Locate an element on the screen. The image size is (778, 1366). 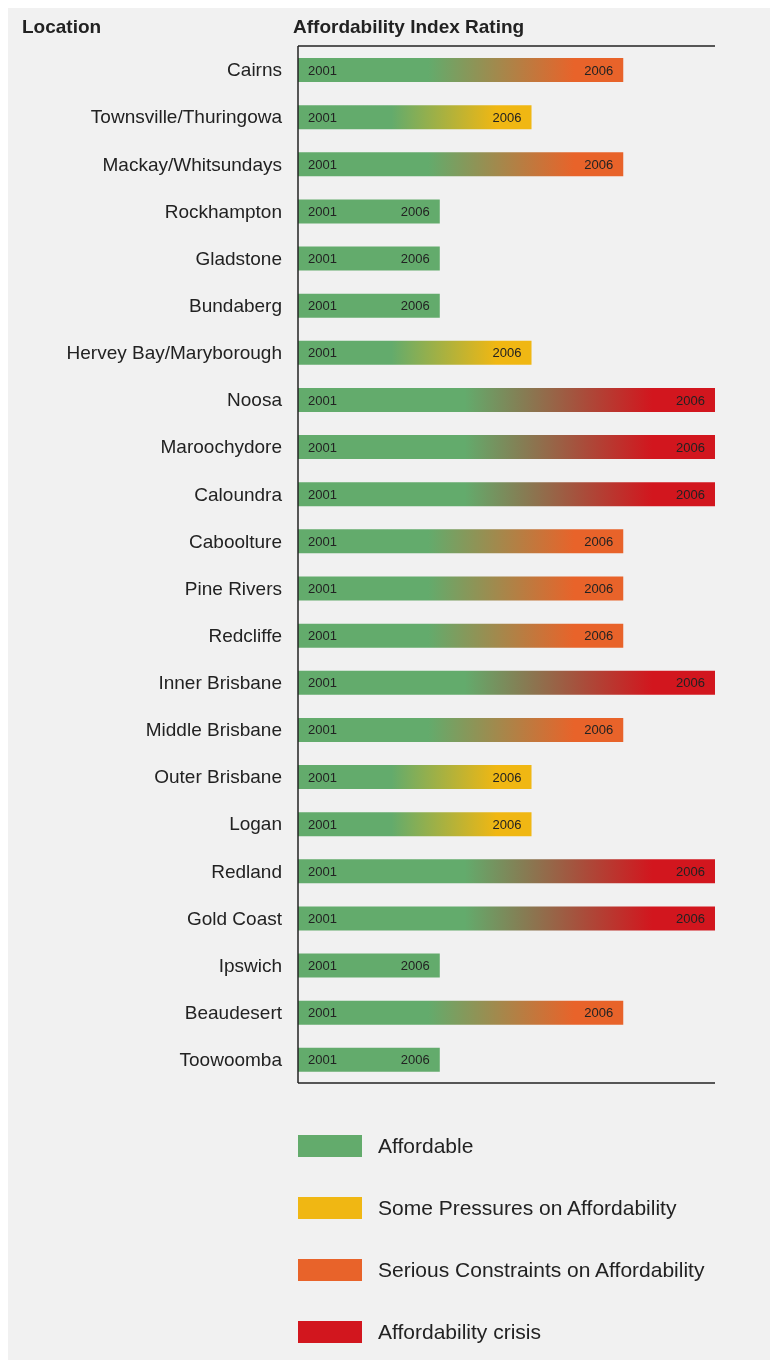
y-tick-label: Redcliffe is located at coordinates (245, 635).